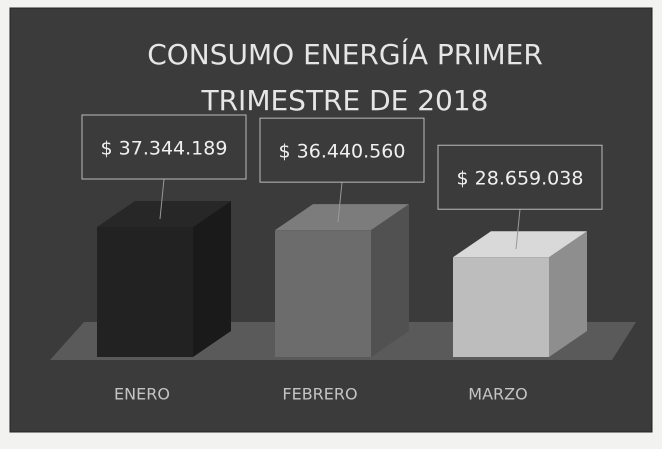 The height and width of the screenshot is (449, 662). I want to click on x-tick-label: FEBRERO, so click(319, 394).